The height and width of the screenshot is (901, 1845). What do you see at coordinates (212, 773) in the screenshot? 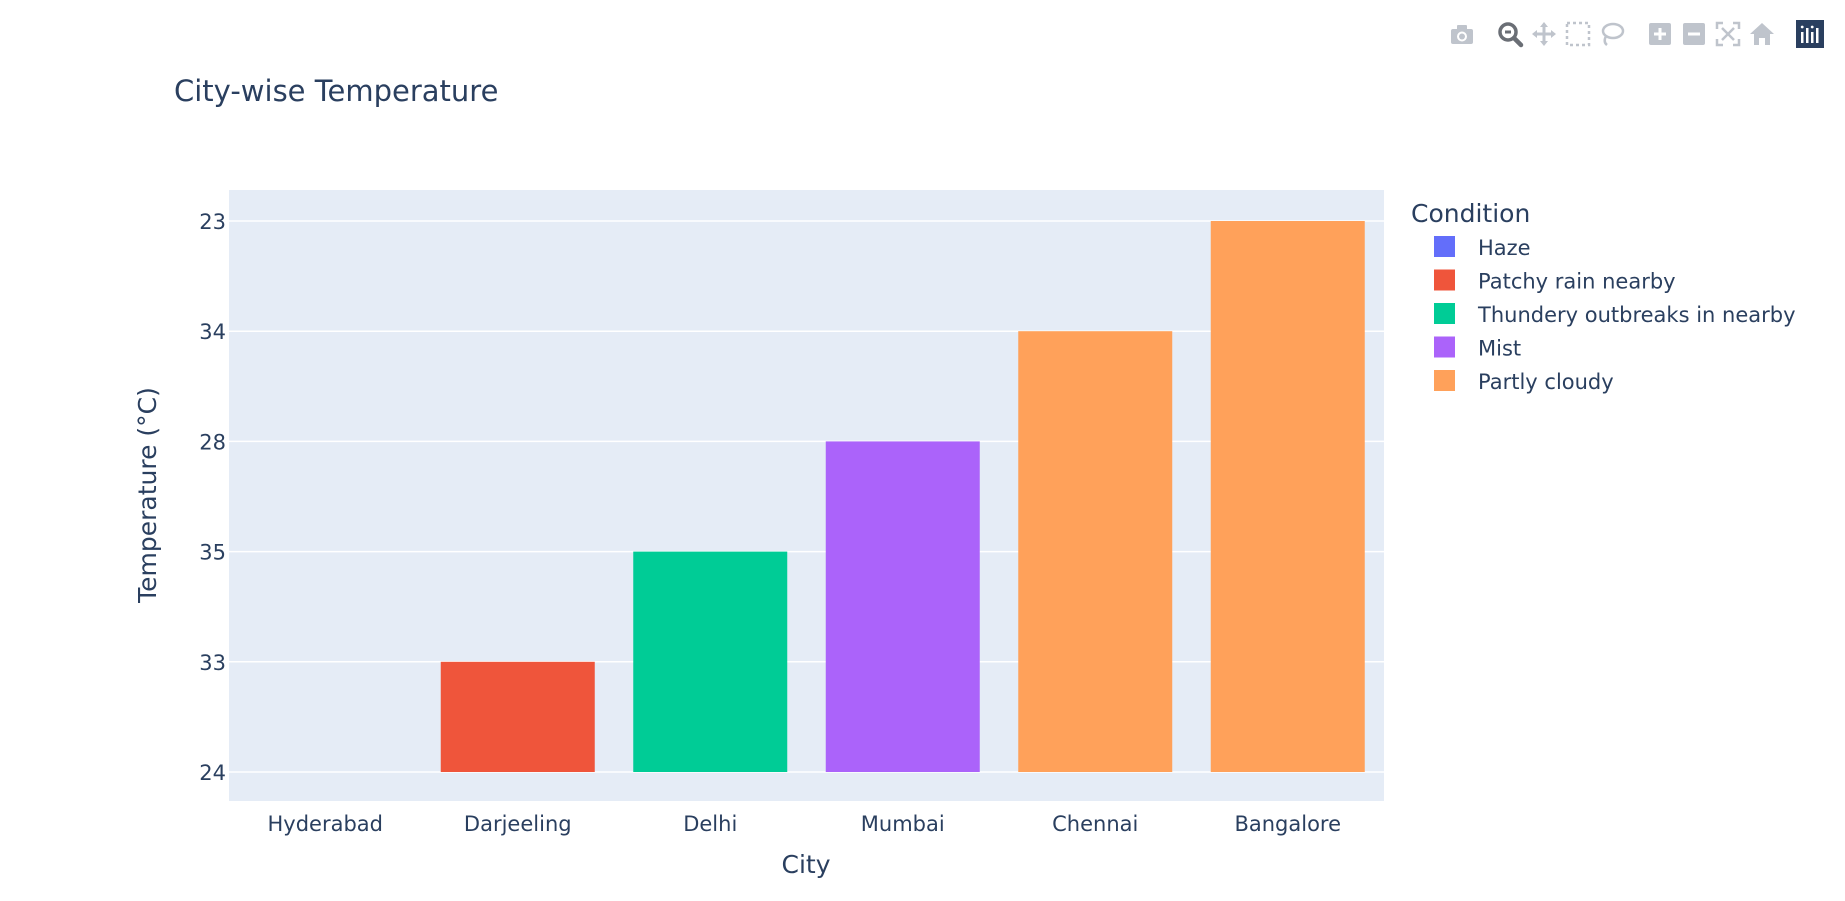
I see `y-tick-label: 24` at bounding box center [212, 773].